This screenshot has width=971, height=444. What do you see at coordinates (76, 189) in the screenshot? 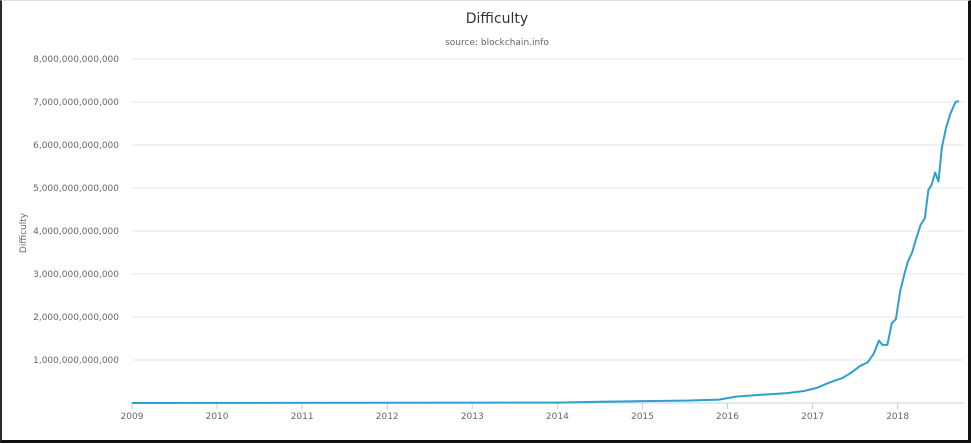
I see `y-tick-label: 5,000,000,000,000` at bounding box center [76, 189].